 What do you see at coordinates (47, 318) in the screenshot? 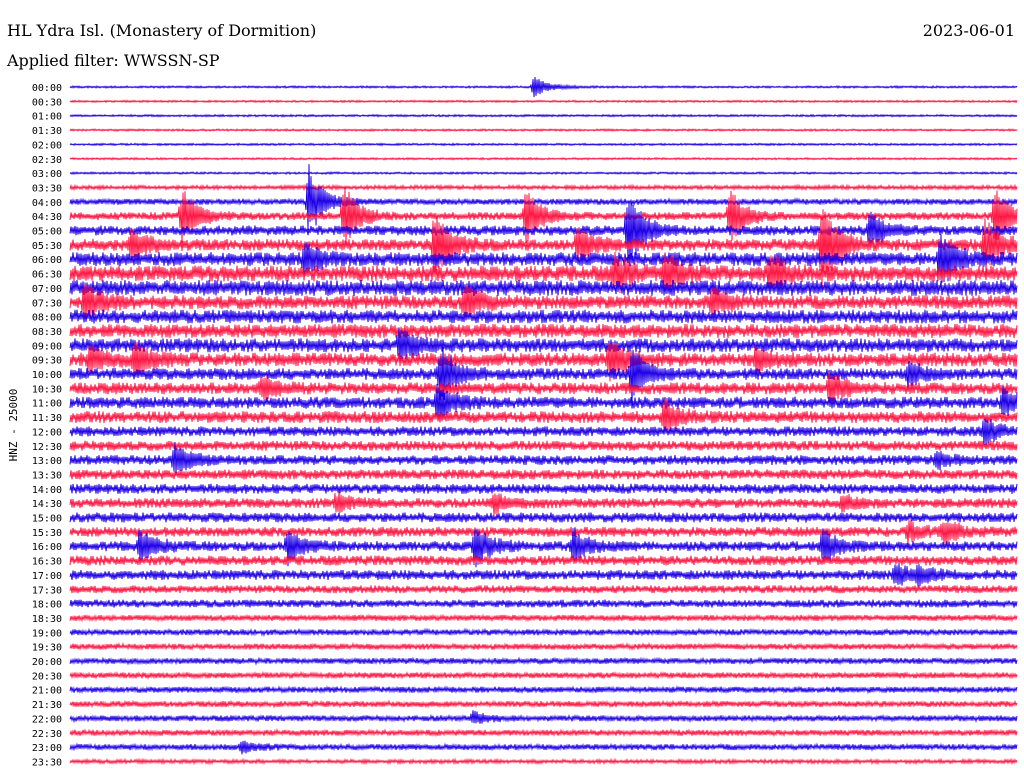
I see `time-label-0800: 08:00` at bounding box center [47, 318].